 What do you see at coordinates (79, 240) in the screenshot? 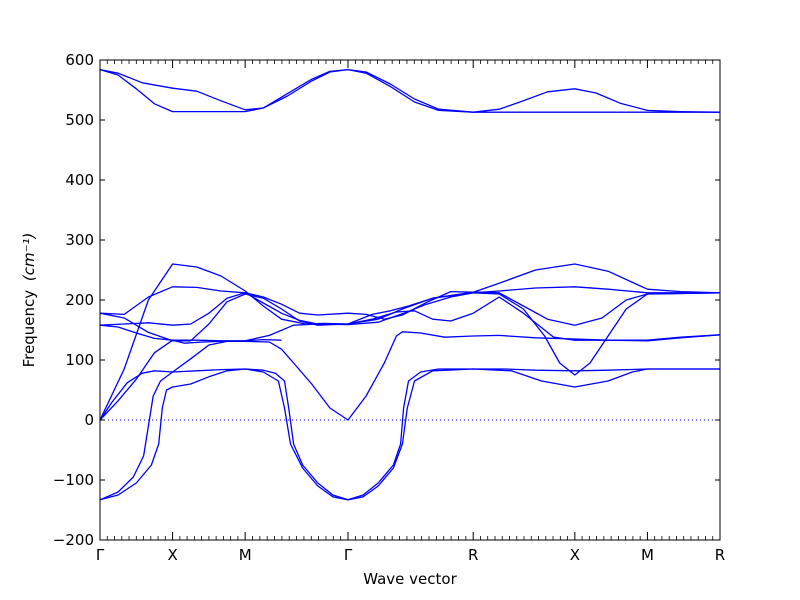
I see `y-tick-label: 300` at bounding box center [79, 240].